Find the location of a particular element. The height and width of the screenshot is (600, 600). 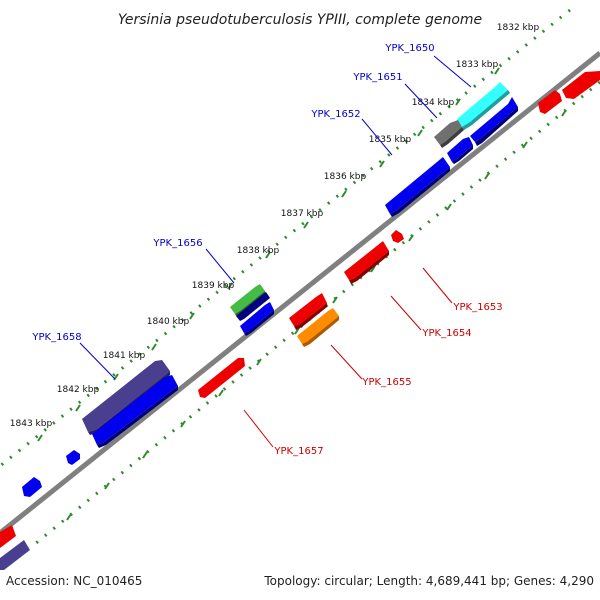

gene-label-ypk-1656: YPK_1656 is located at coordinates (177, 243).